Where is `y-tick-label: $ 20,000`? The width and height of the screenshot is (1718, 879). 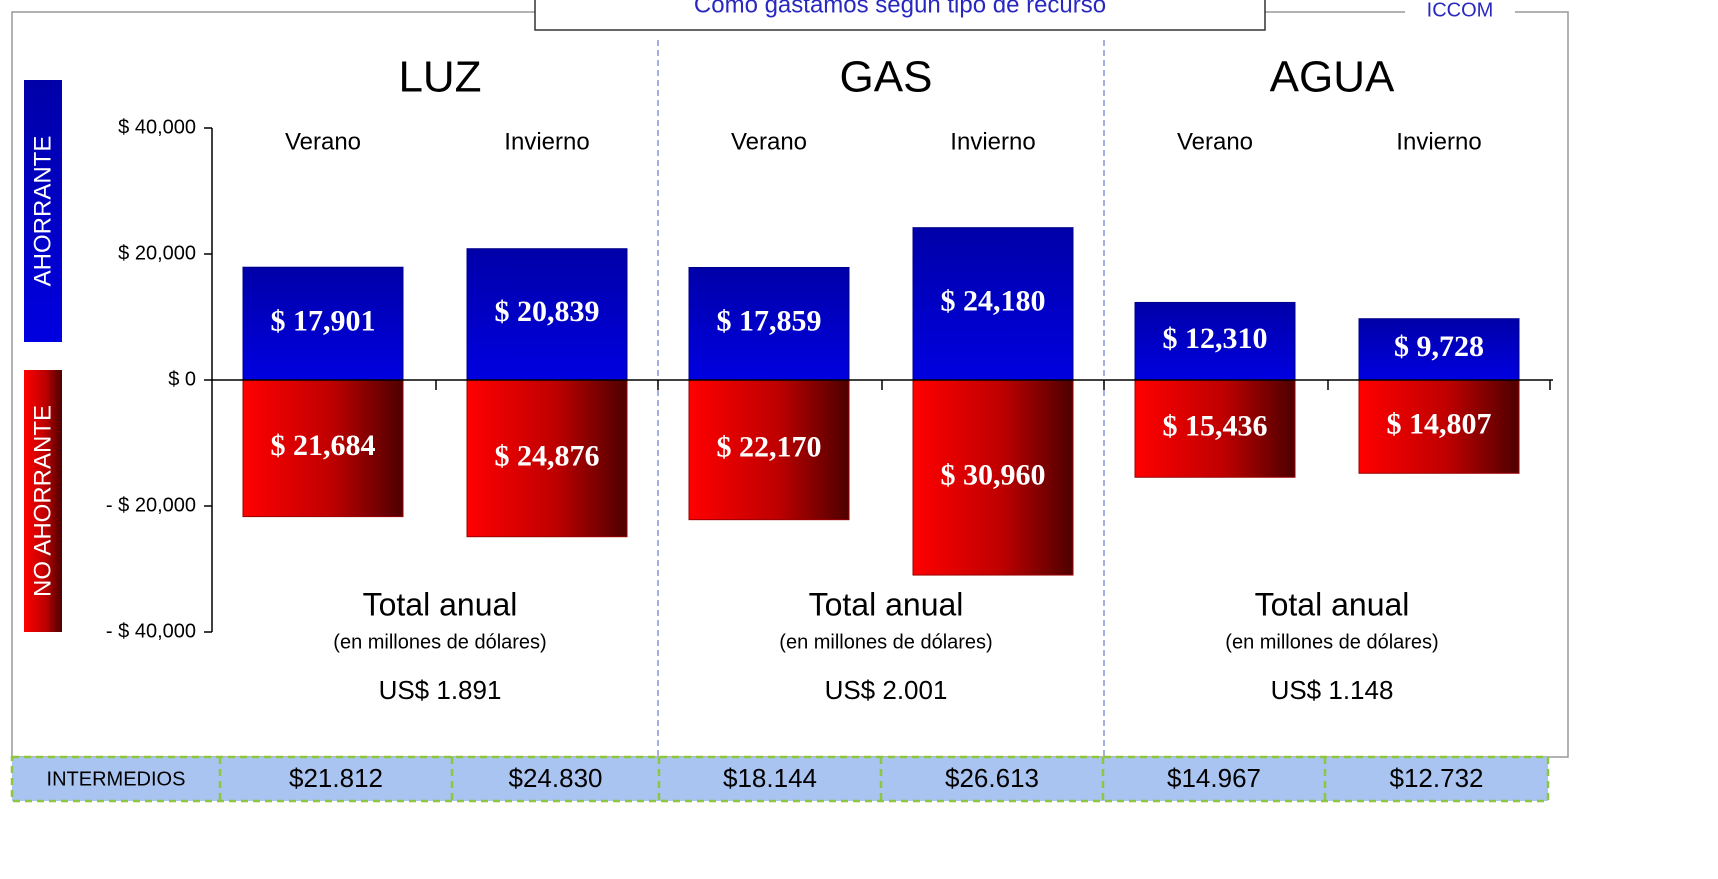
y-tick-label: $ 20,000 is located at coordinates (157, 253).